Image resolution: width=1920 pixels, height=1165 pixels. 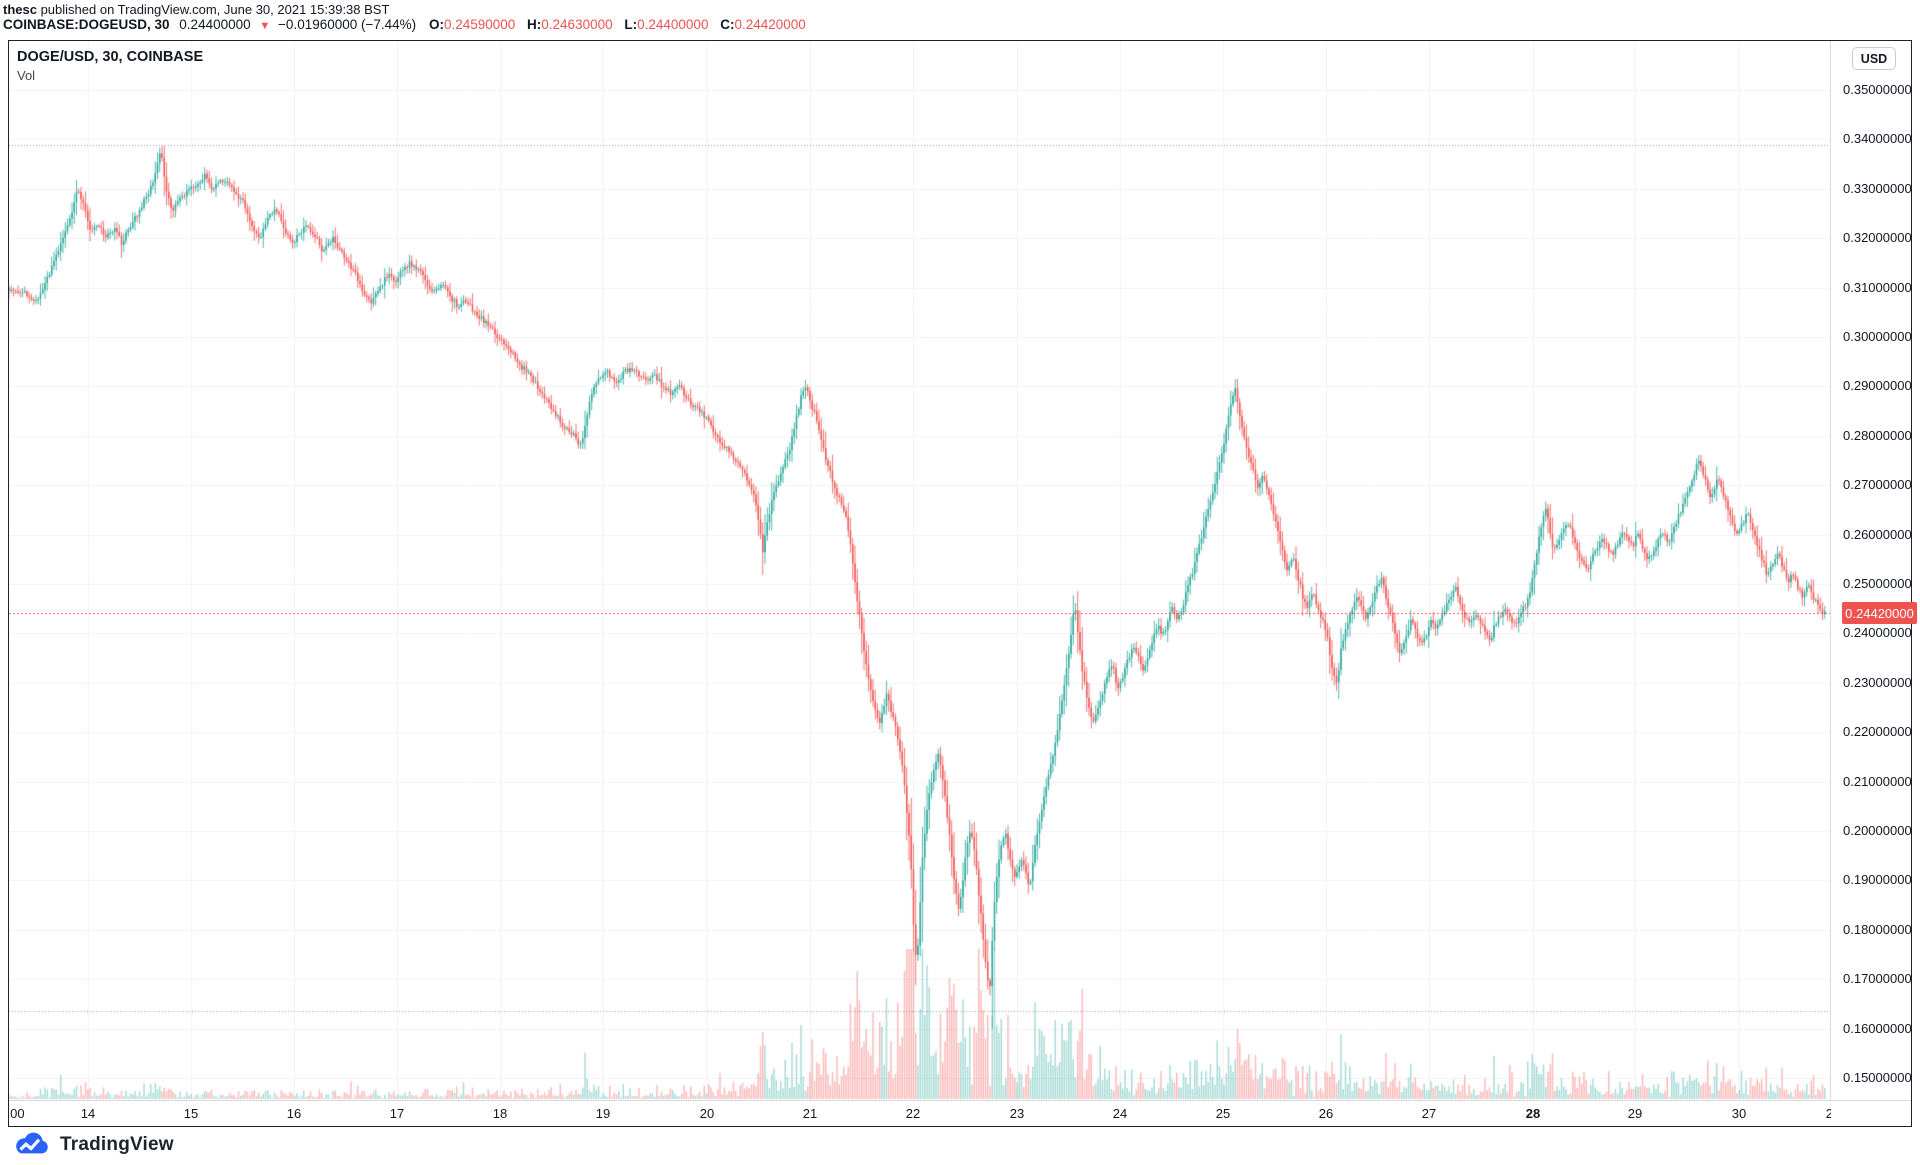 What do you see at coordinates (294, 1113) in the screenshot?
I see `time-axis-label: 16` at bounding box center [294, 1113].